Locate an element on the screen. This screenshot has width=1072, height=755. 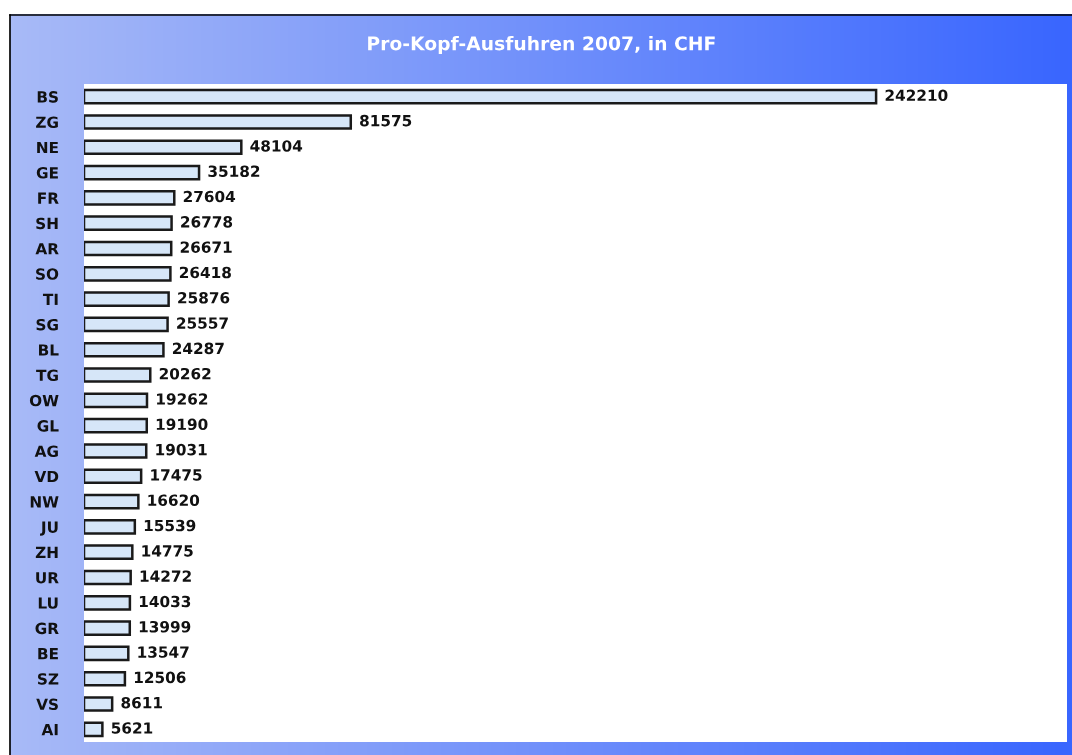
data-label: 14272 is located at coordinates (165, 576).